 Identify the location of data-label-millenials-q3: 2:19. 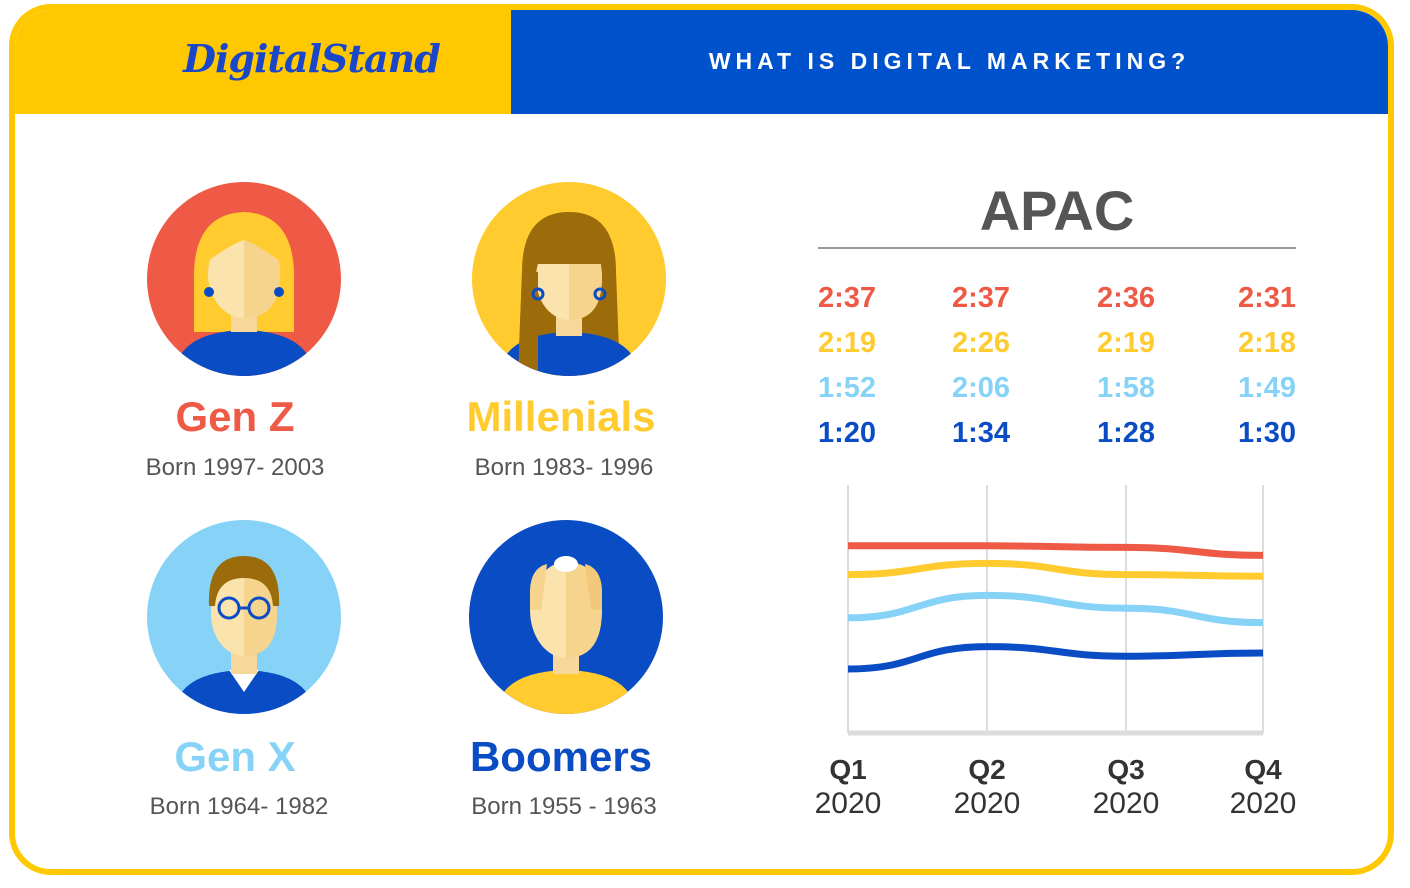
(1126, 343).